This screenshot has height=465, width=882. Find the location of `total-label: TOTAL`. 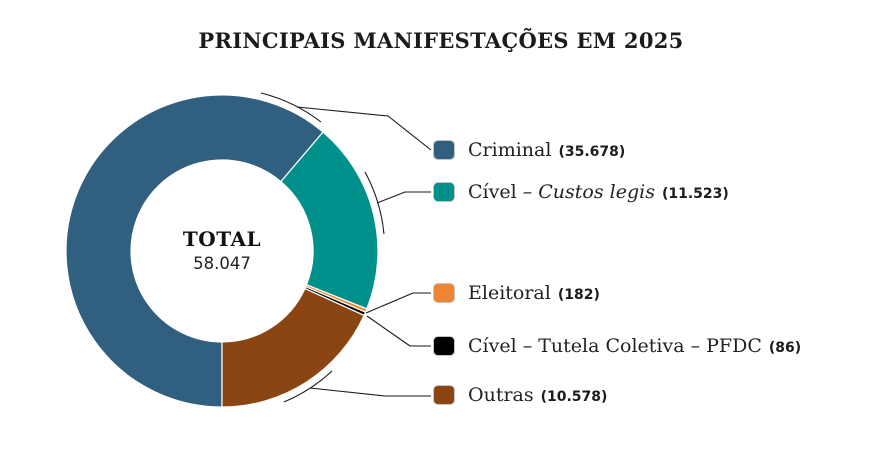

total-label: TOTAL is located at coordinates (222, 239).